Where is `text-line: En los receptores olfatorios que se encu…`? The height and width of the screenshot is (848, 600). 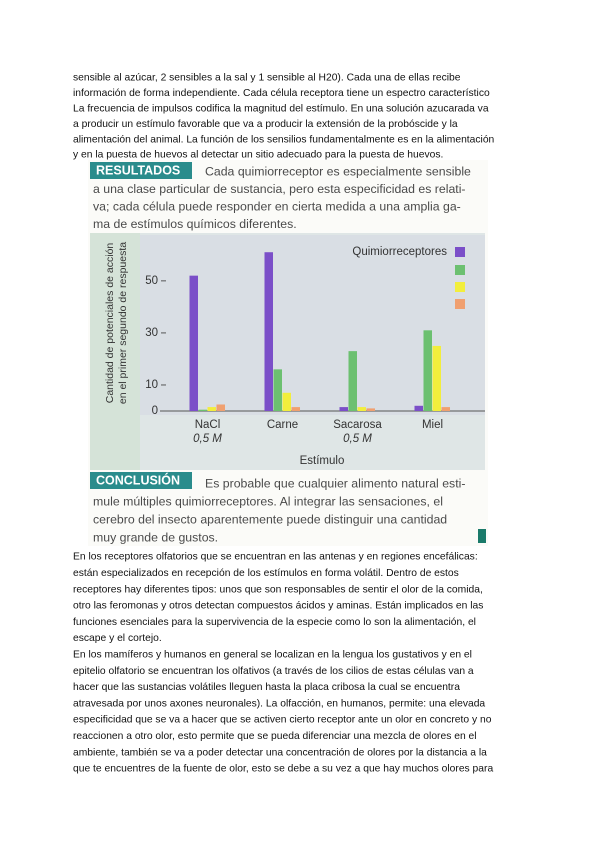
text-line: En los receptores olfatorios que se encu… is located at coordinates (275, 557).